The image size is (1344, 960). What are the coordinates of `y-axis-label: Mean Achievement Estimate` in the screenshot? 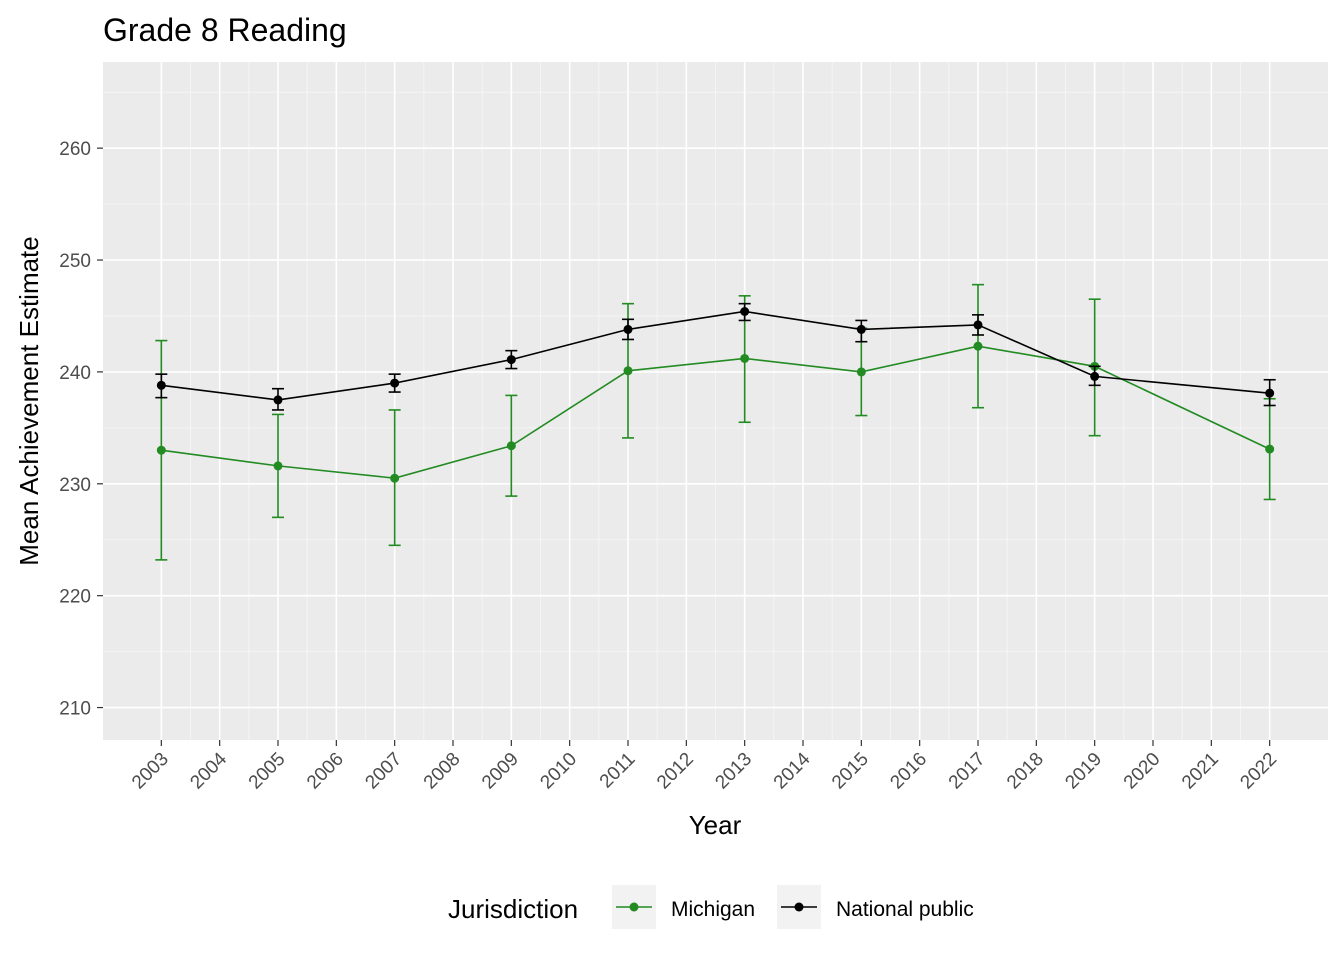 It's located at (29, 401).